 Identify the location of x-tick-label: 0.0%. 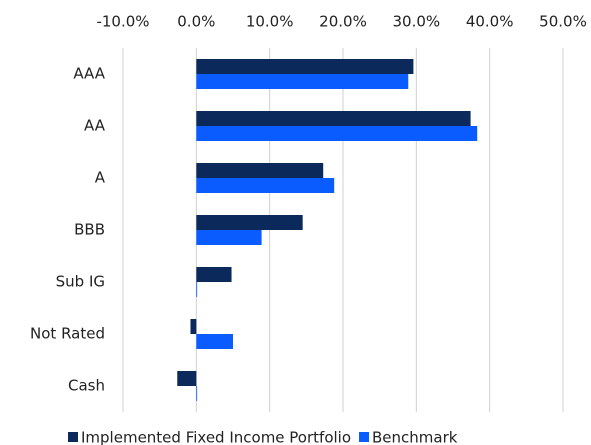
(196, 22).